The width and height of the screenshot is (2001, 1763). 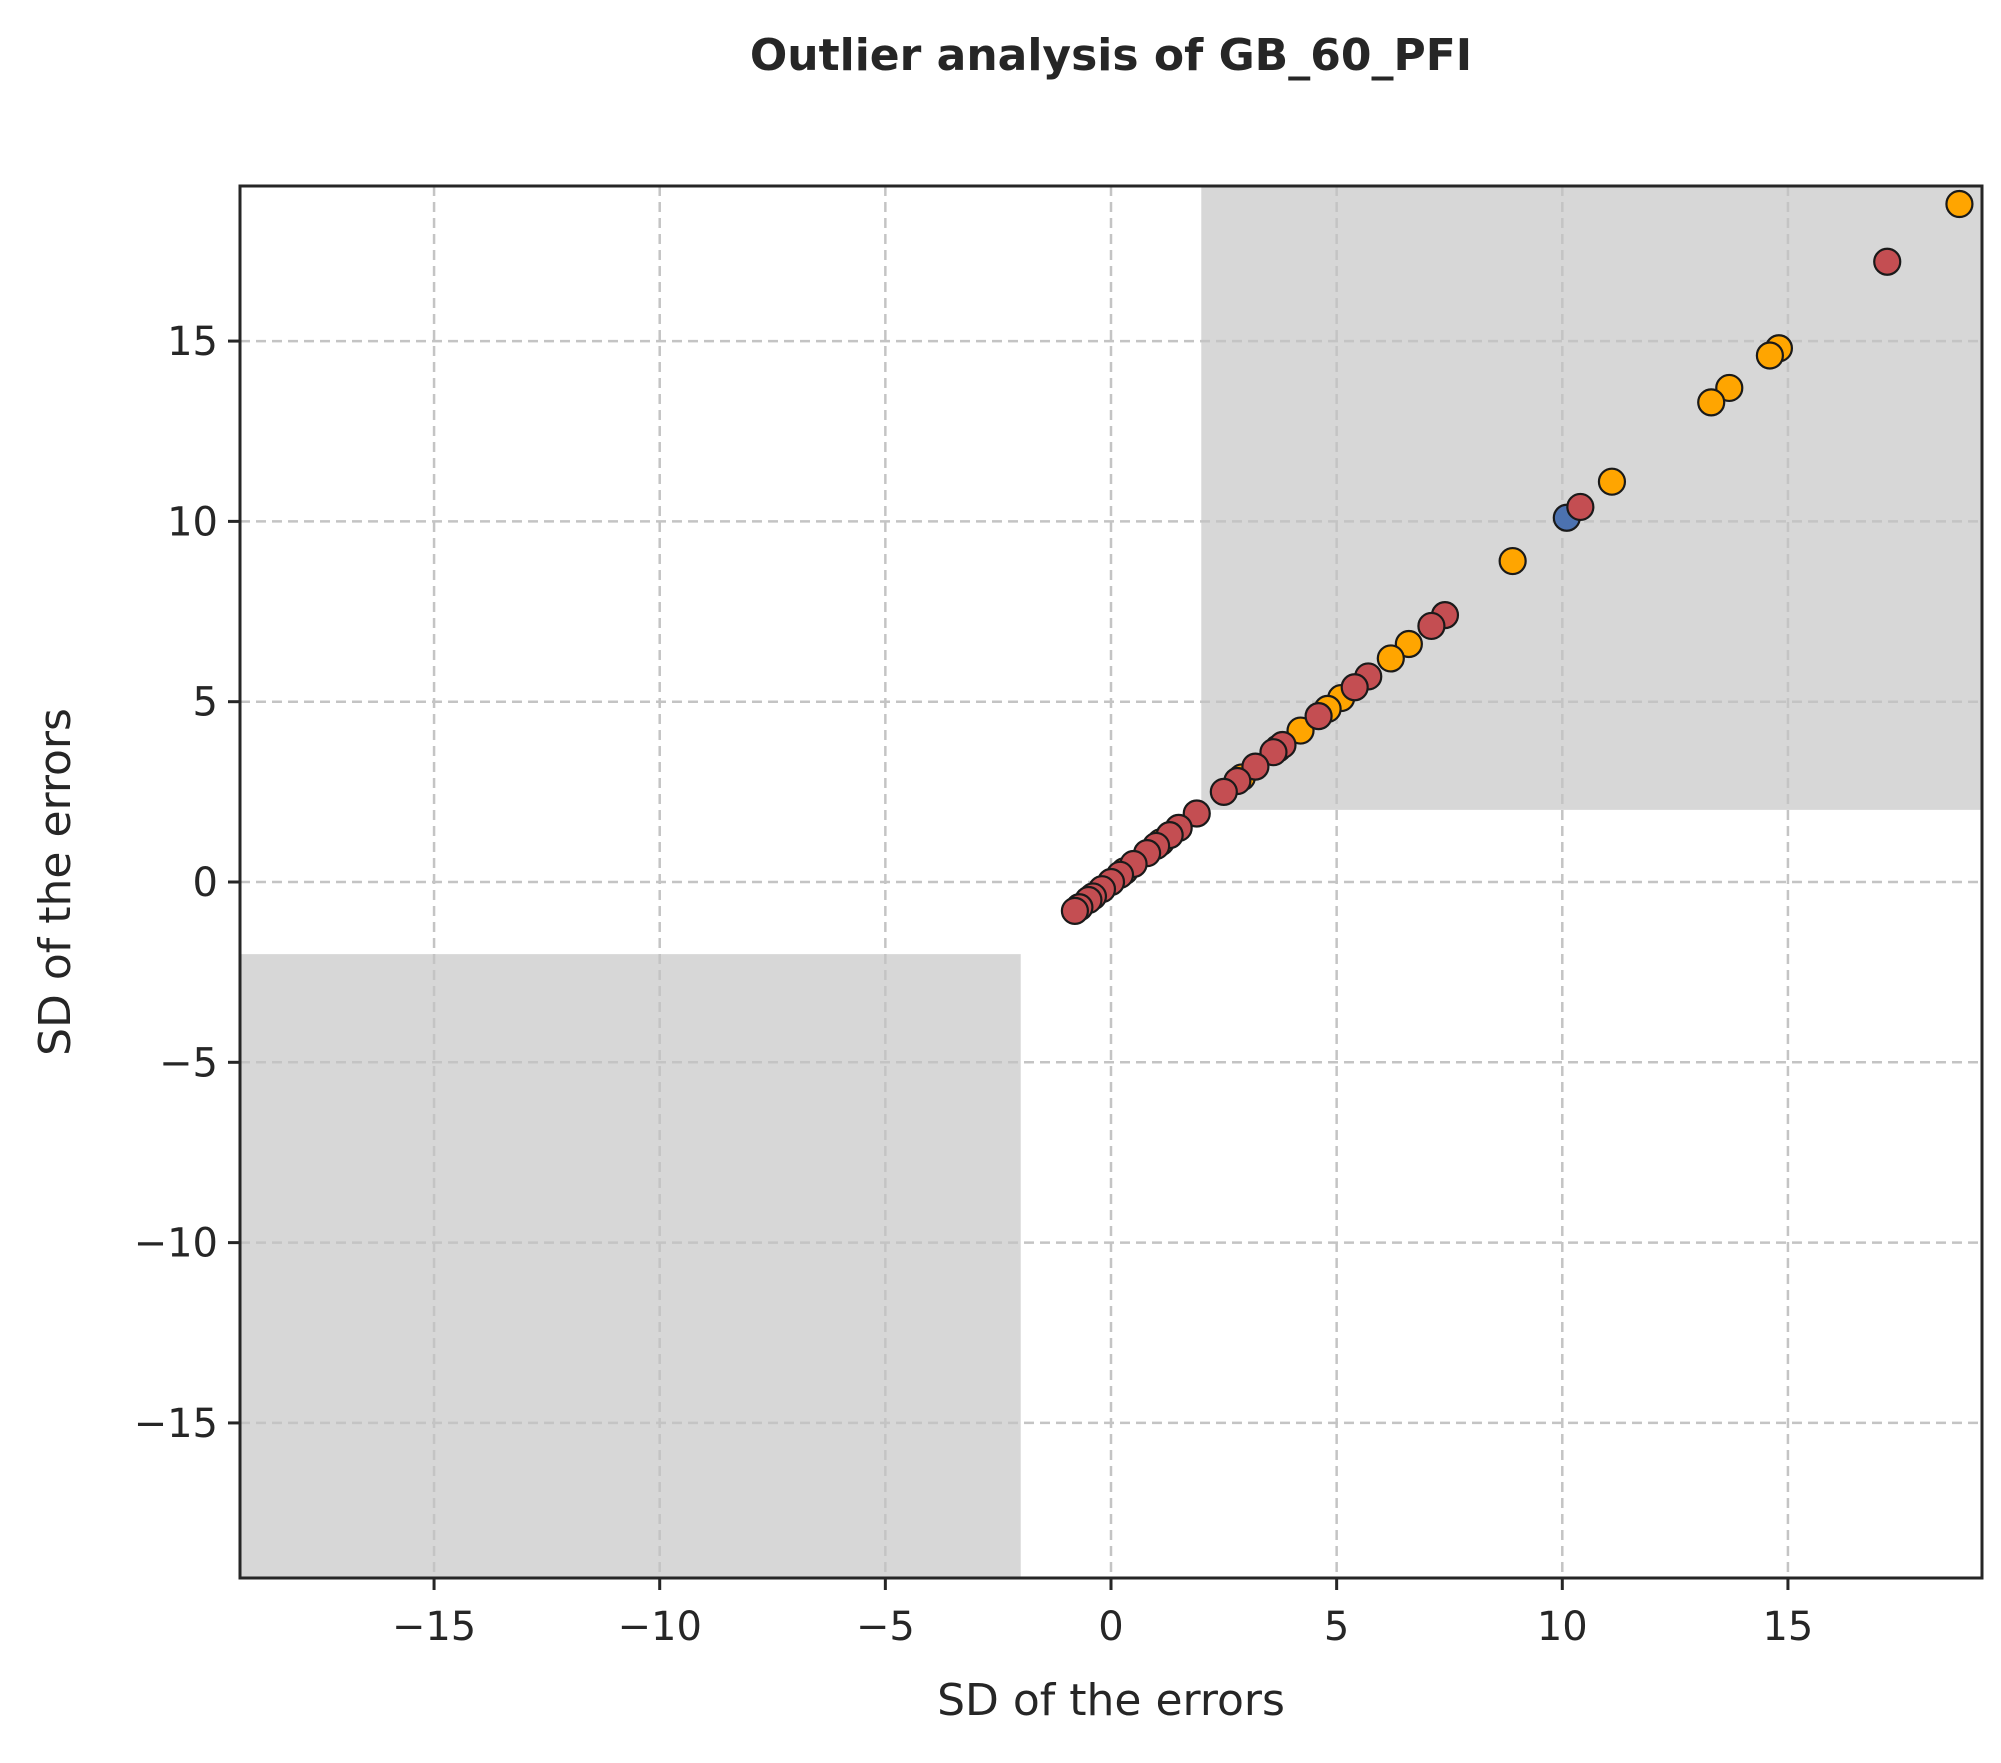 What do you see at coordinates (1336, 1627) in the screenshot?
I see `x-tick-label: 5` at bounding box center [1336, 1627].